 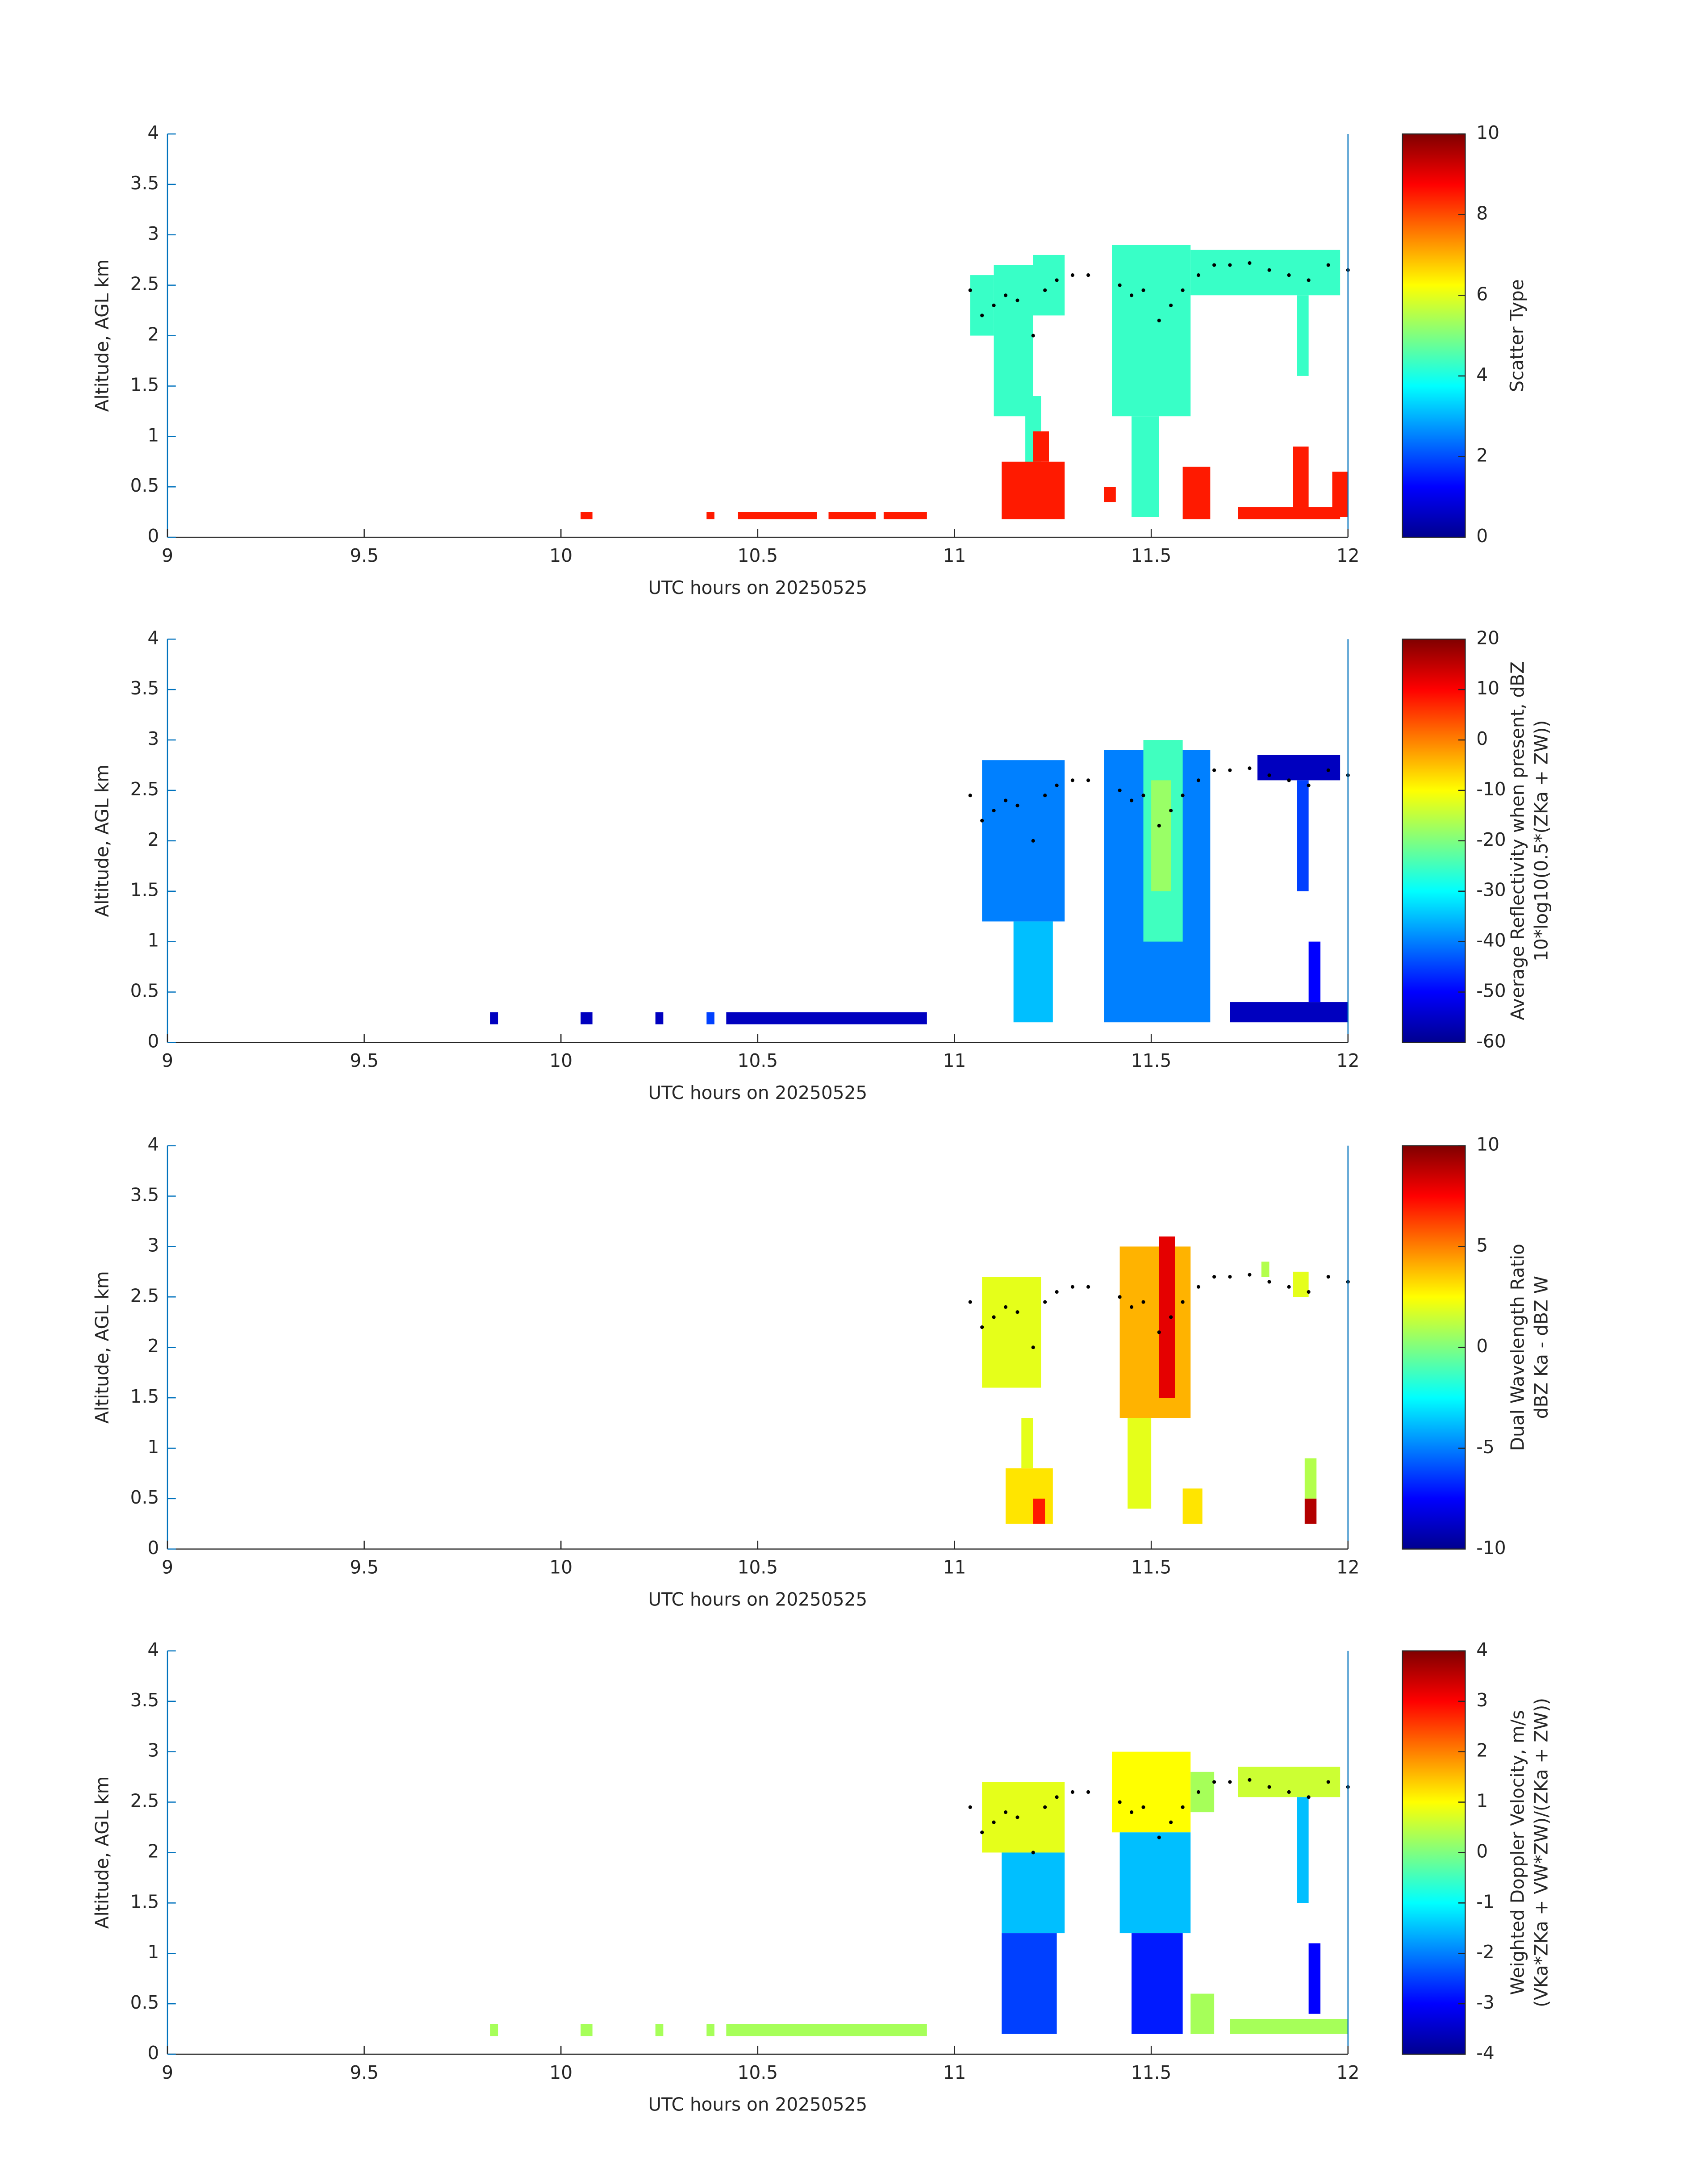 What do you see at coordinates (153, 1346) in the screenshot?
I see `y-tick-label: 2` at bounding box center [153, 1346].